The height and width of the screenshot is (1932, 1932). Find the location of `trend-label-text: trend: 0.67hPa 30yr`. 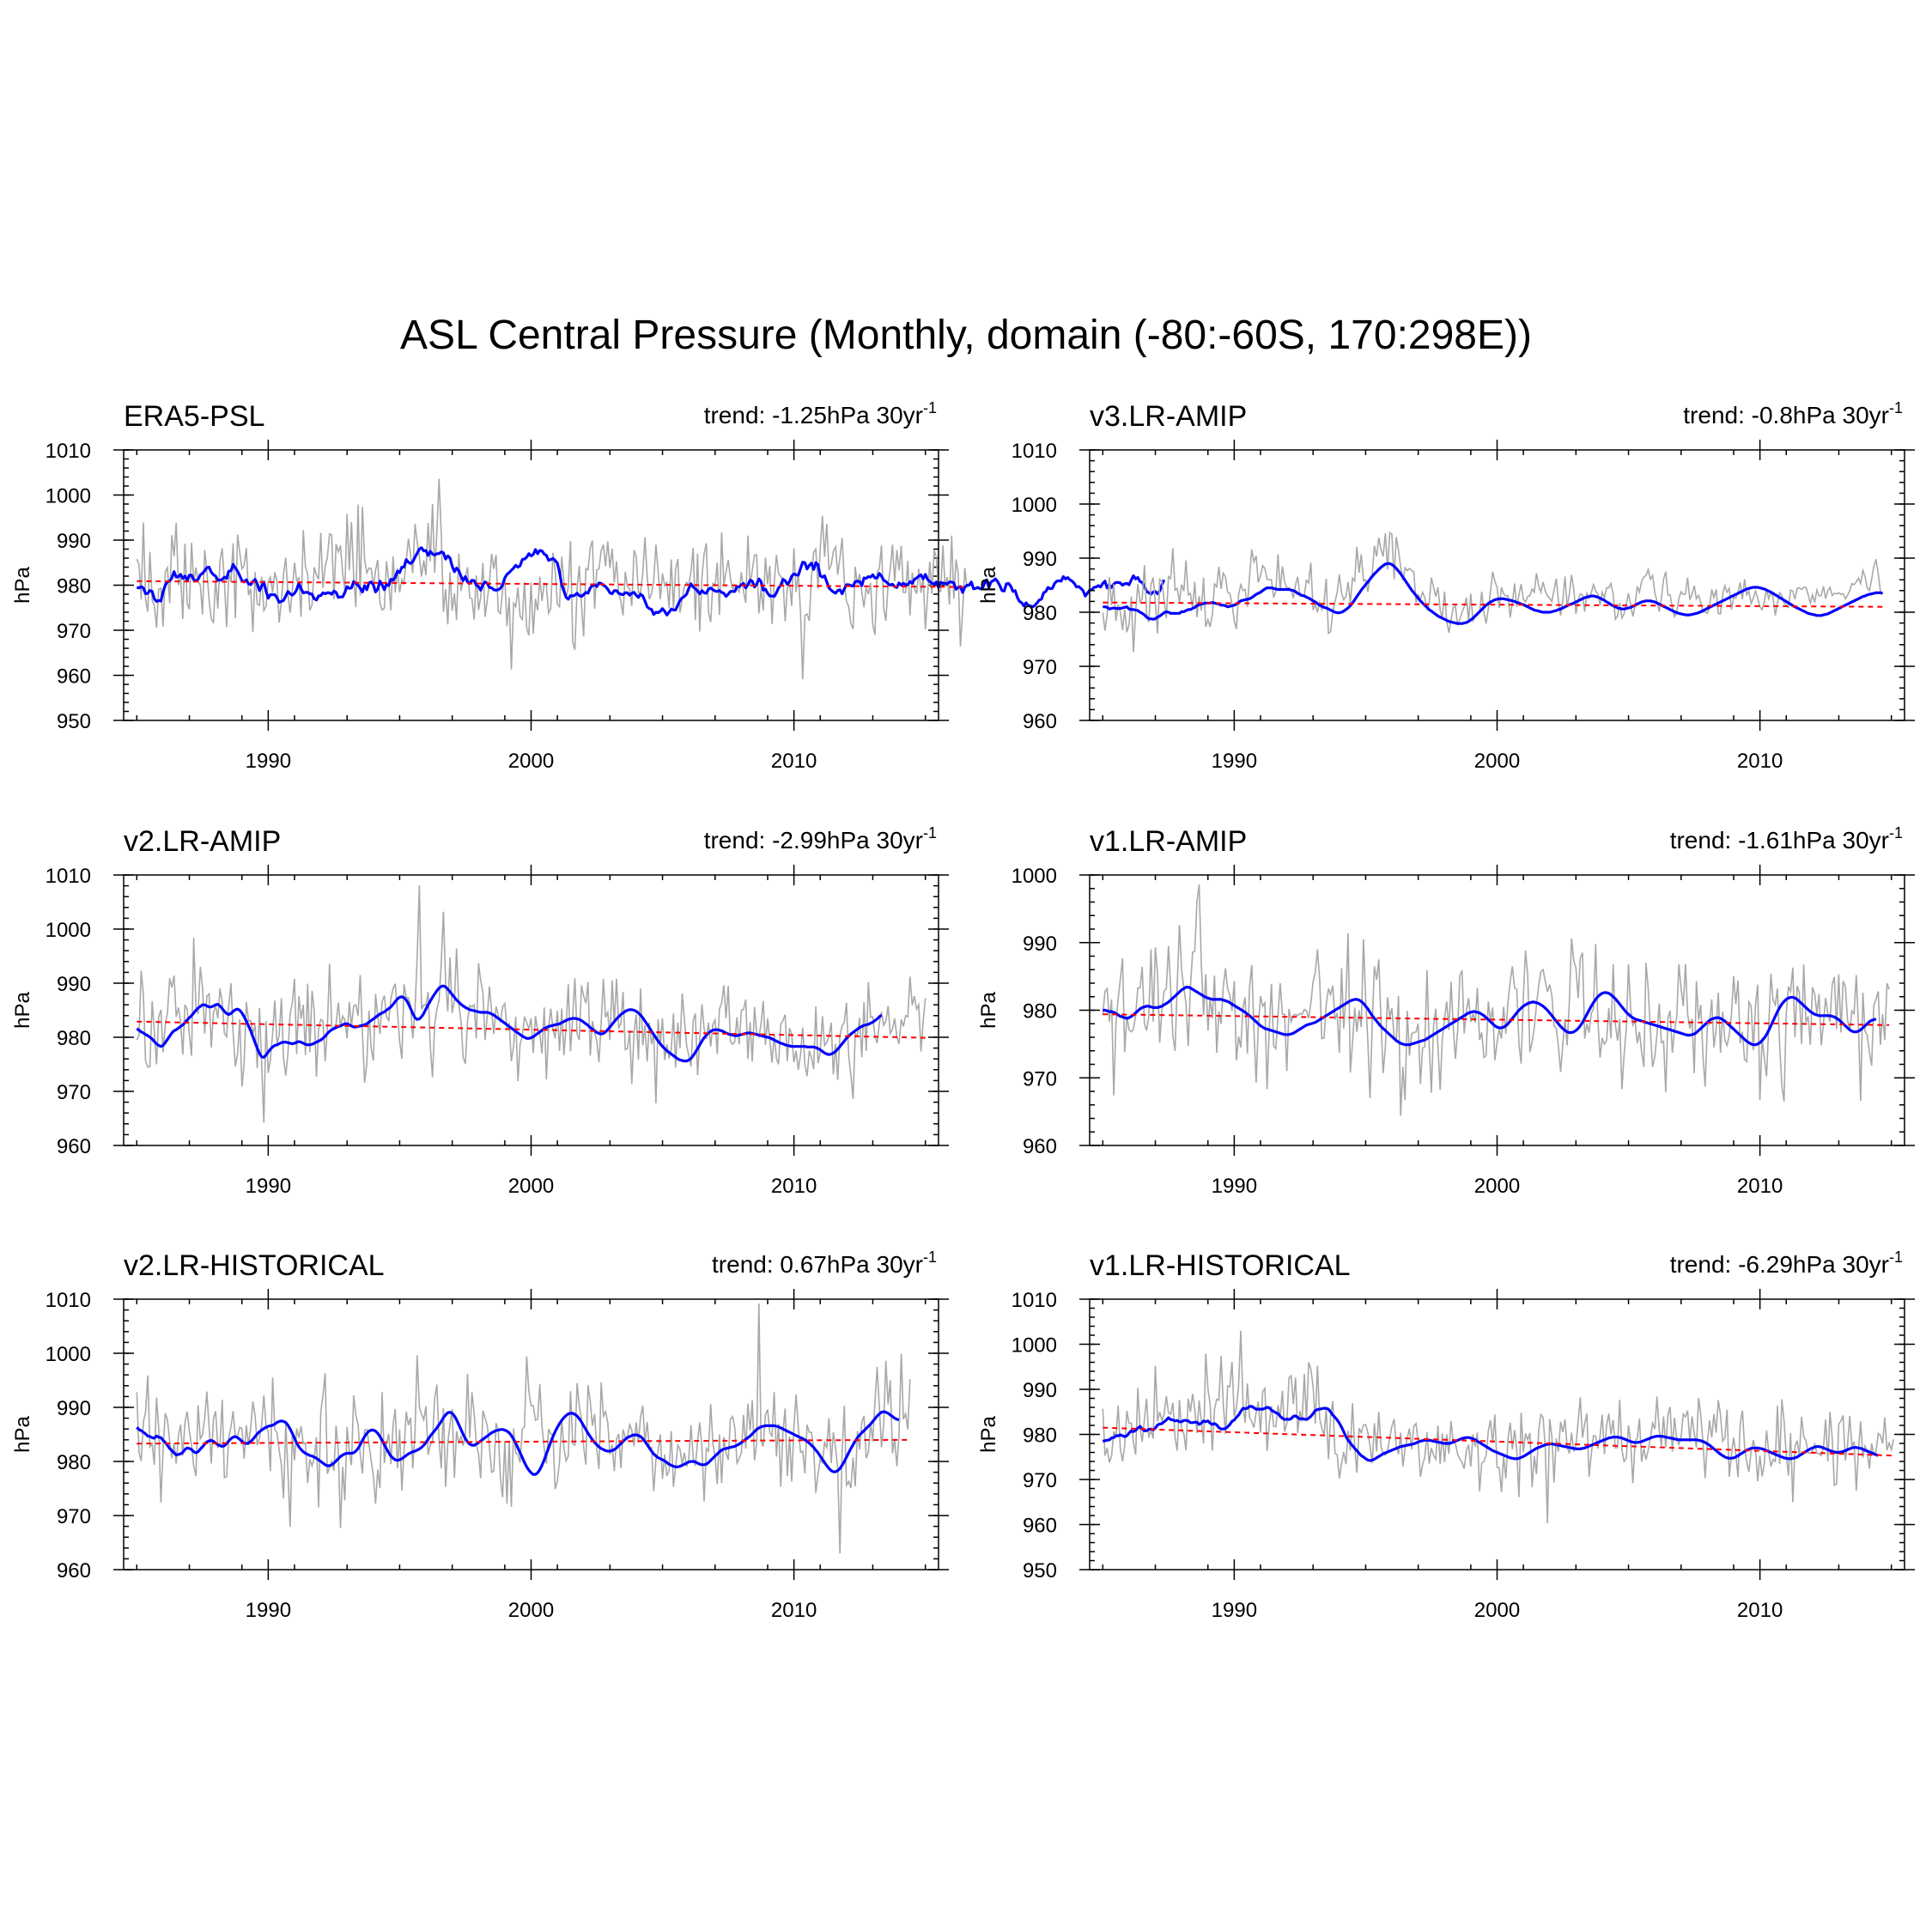

trend-label-text: trend: 0.67hPa 30yr is located at coordinates (817, 1265).